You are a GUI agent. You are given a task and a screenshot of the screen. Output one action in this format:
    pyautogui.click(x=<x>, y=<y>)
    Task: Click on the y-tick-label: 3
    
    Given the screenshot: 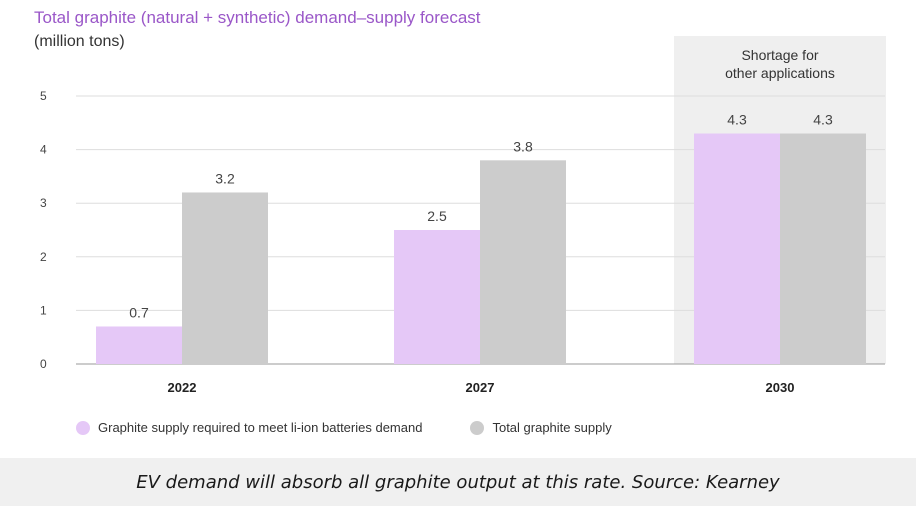 What is the action you would take?
    pyautogui.click(x=43, y=203)
    